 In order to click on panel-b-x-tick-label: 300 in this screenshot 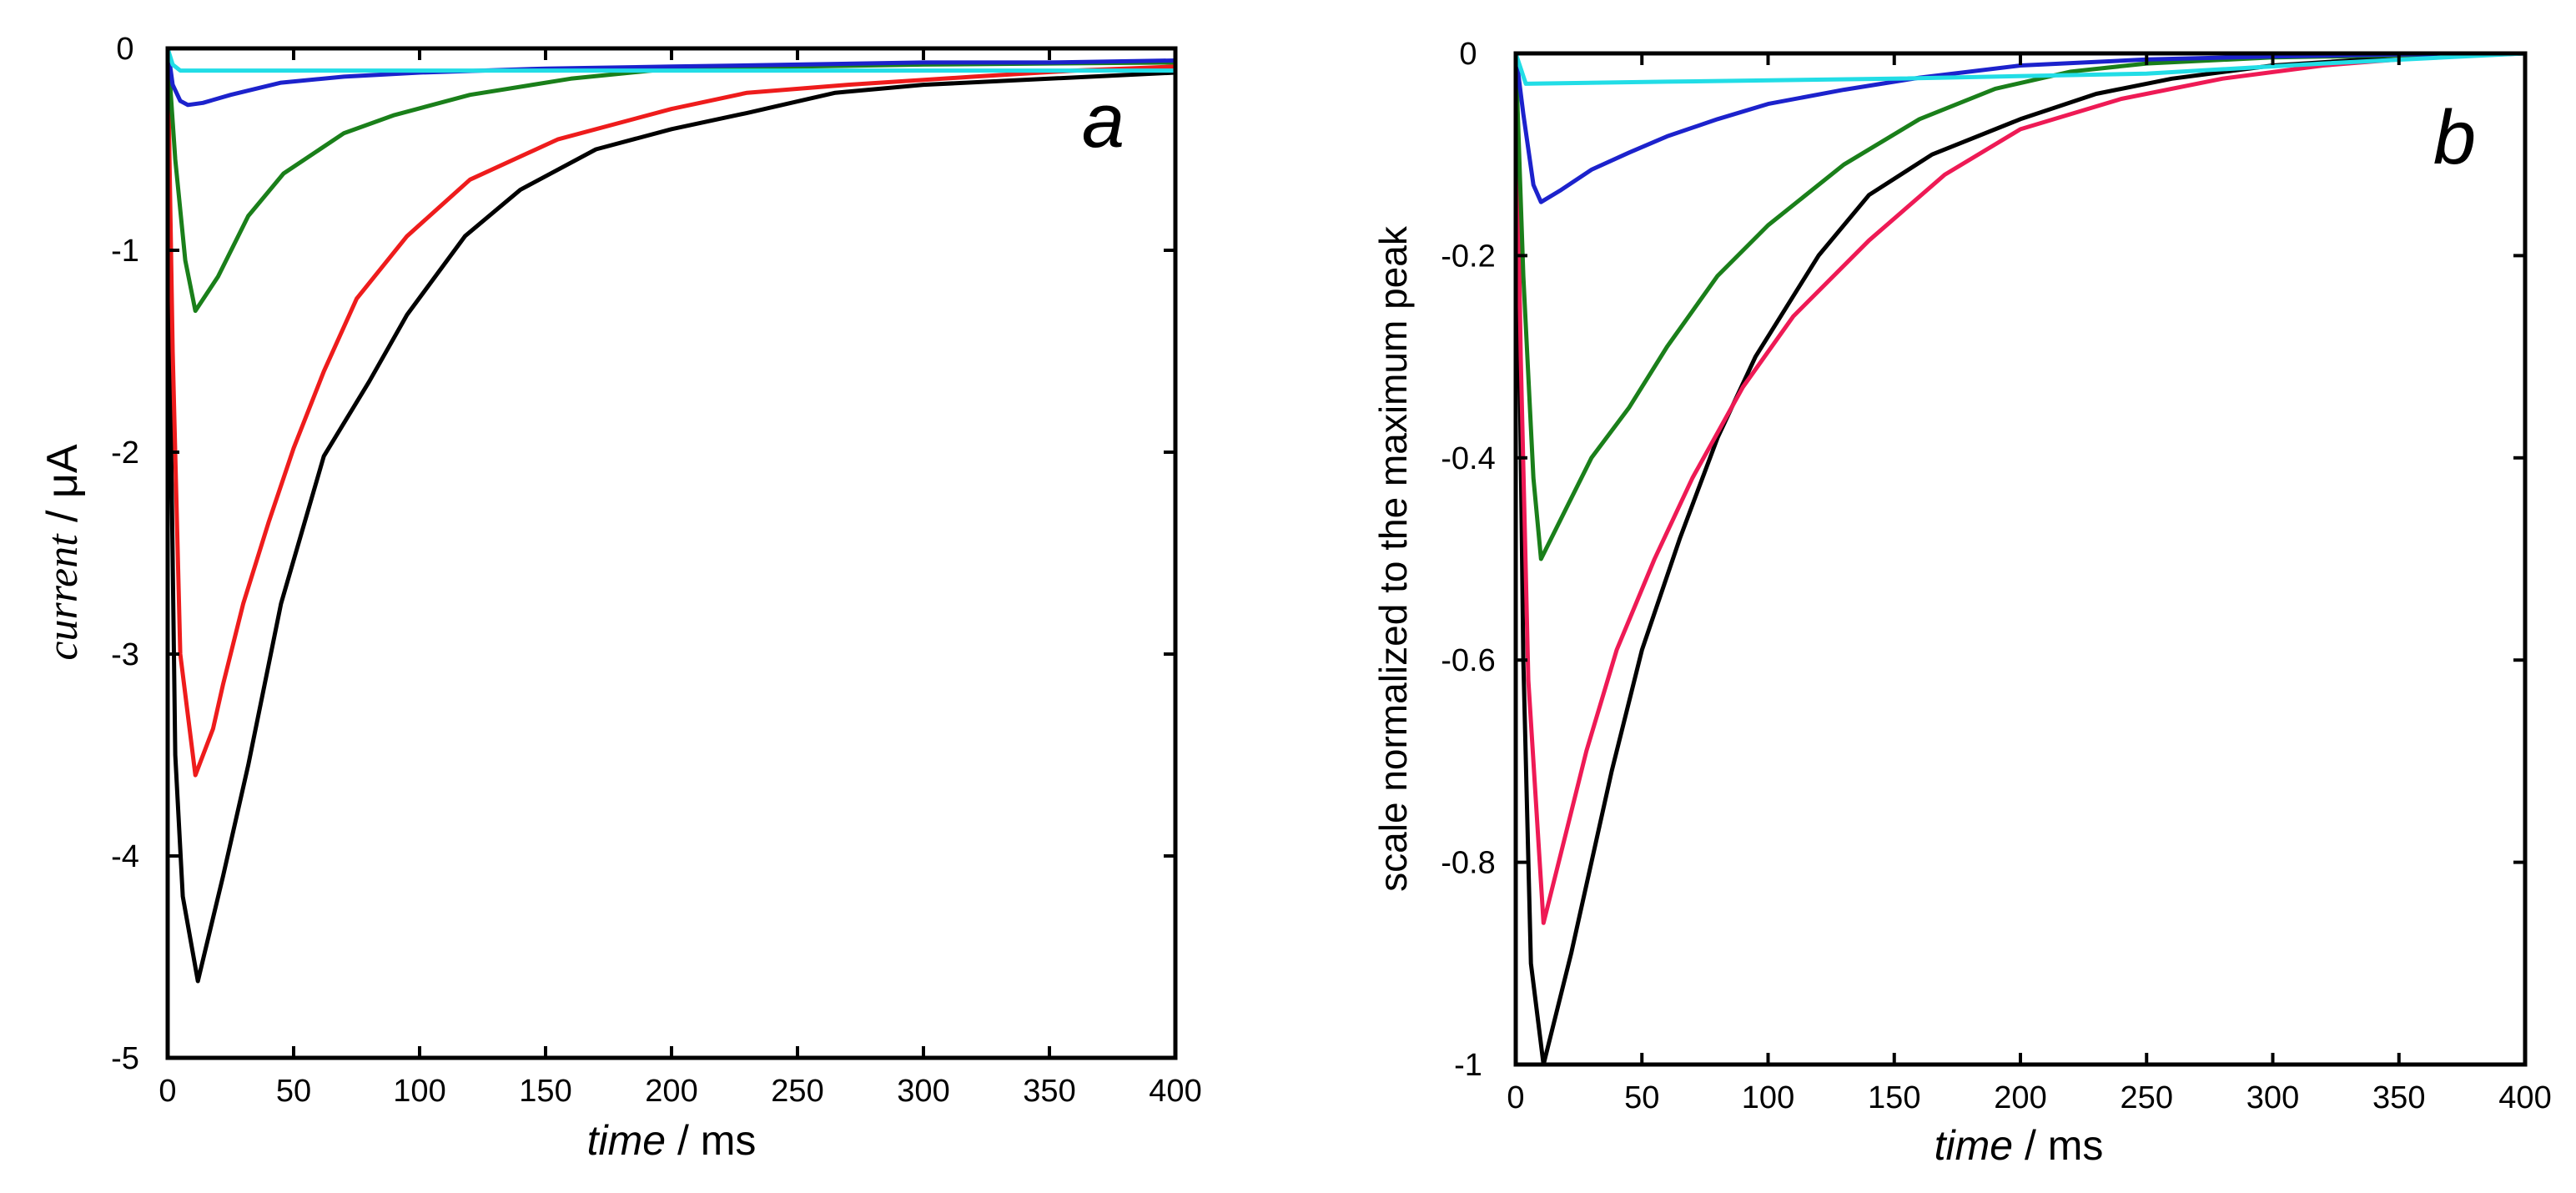, I will do `click(2272, 1097)`.